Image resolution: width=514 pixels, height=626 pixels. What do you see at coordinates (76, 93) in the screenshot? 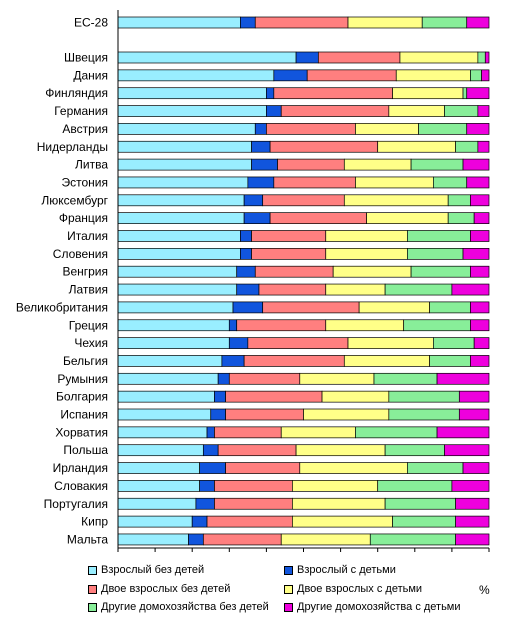
I see `category-label: Финляндия` at bounding box center [76, 93].